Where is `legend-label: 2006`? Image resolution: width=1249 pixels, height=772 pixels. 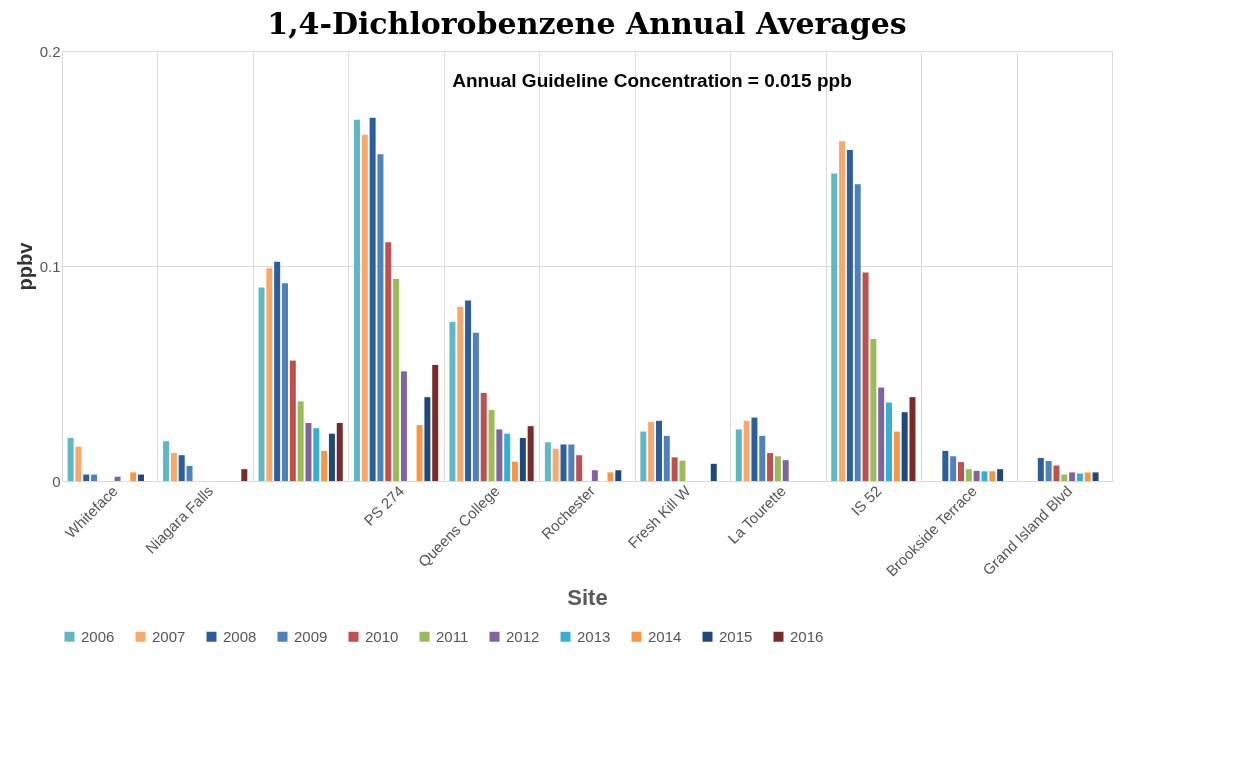 legend-label: 2006 is located at coordinates (98, 636).